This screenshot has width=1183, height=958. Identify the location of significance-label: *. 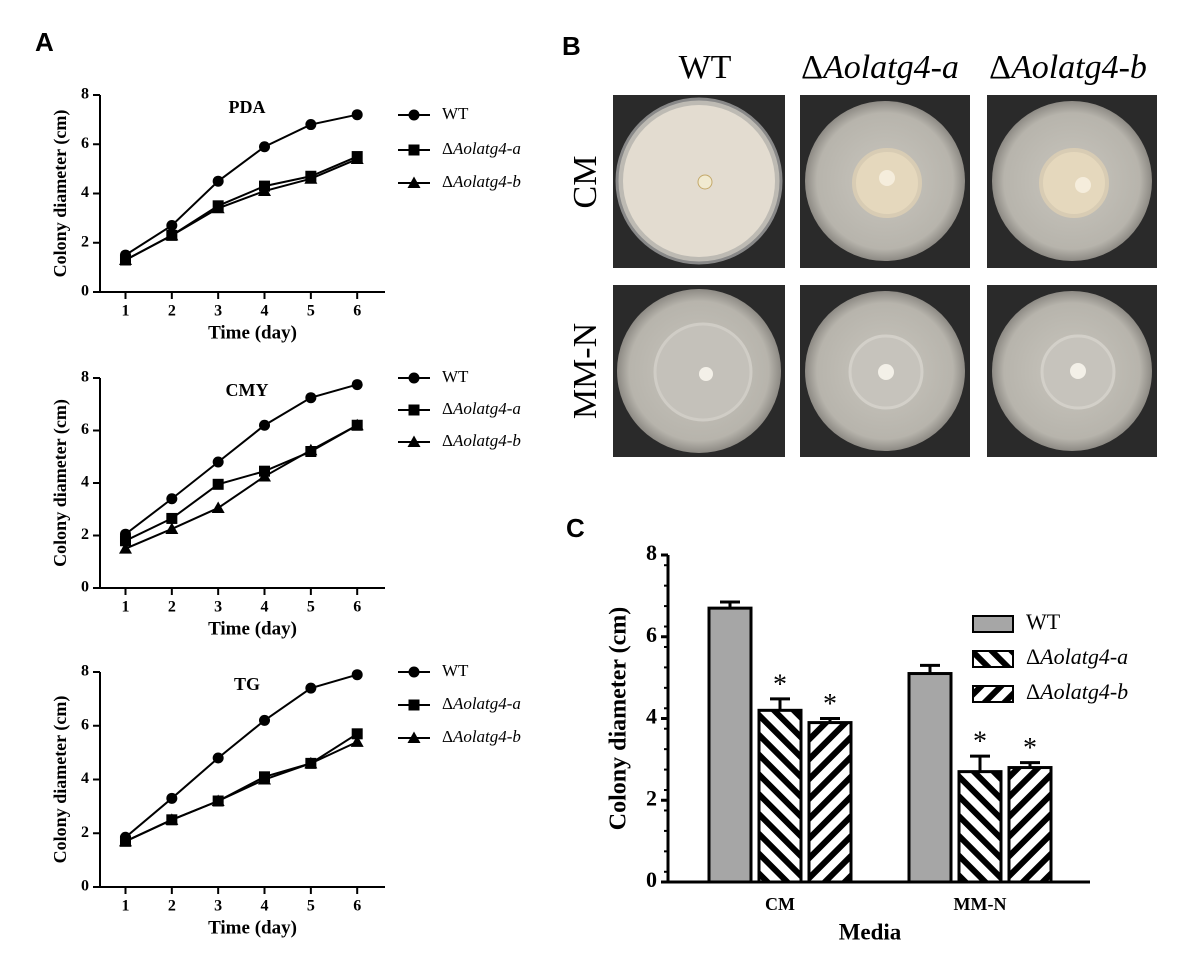
(780, 684).